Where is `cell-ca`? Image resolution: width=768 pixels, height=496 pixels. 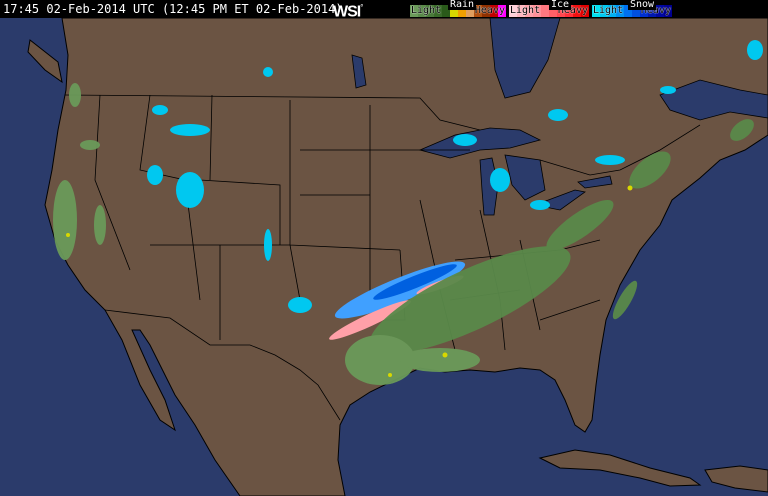
cell-ca is located at coordinates (68, 235).